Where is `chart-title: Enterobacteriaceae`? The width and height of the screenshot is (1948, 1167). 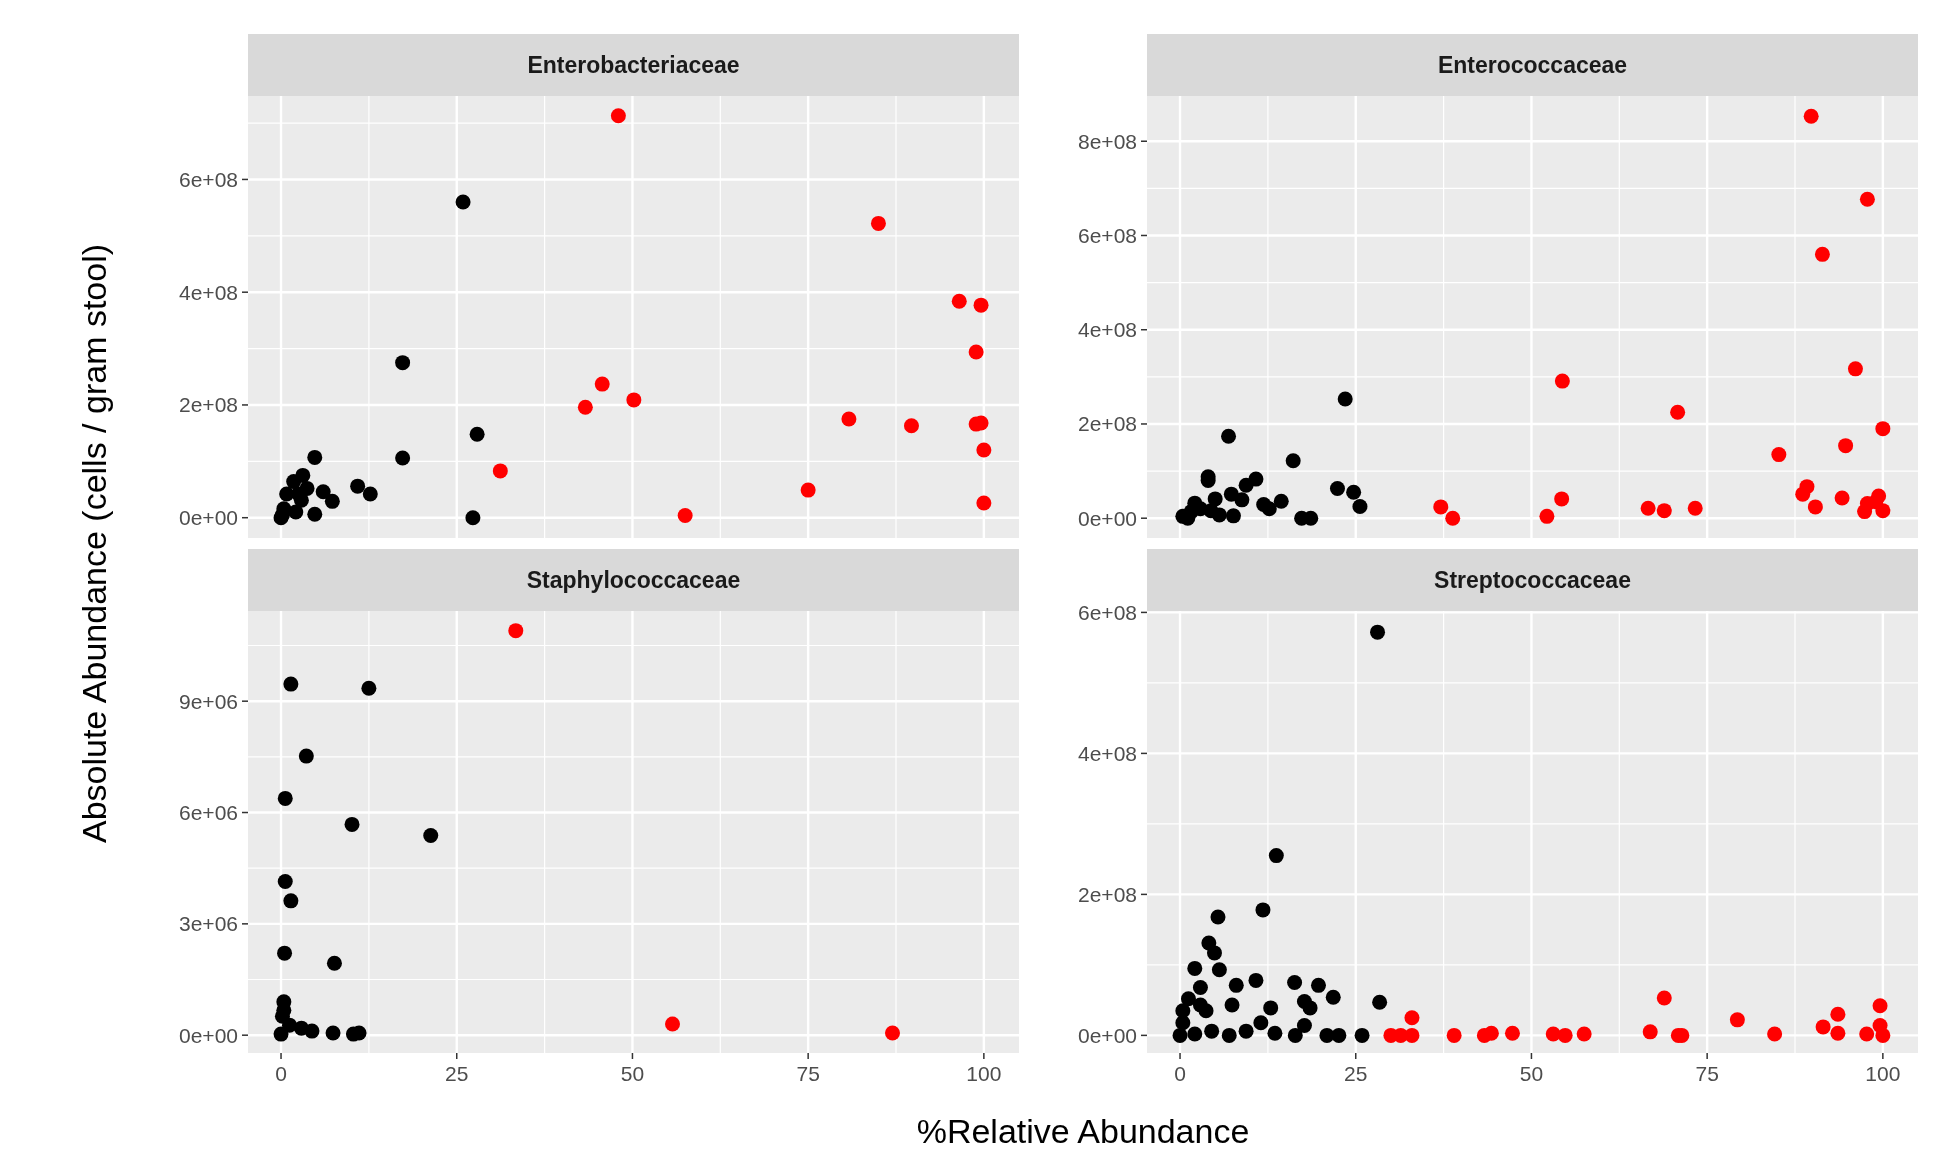
chart-title: Enterobacteriaceae is located at coordinates (633, 65).